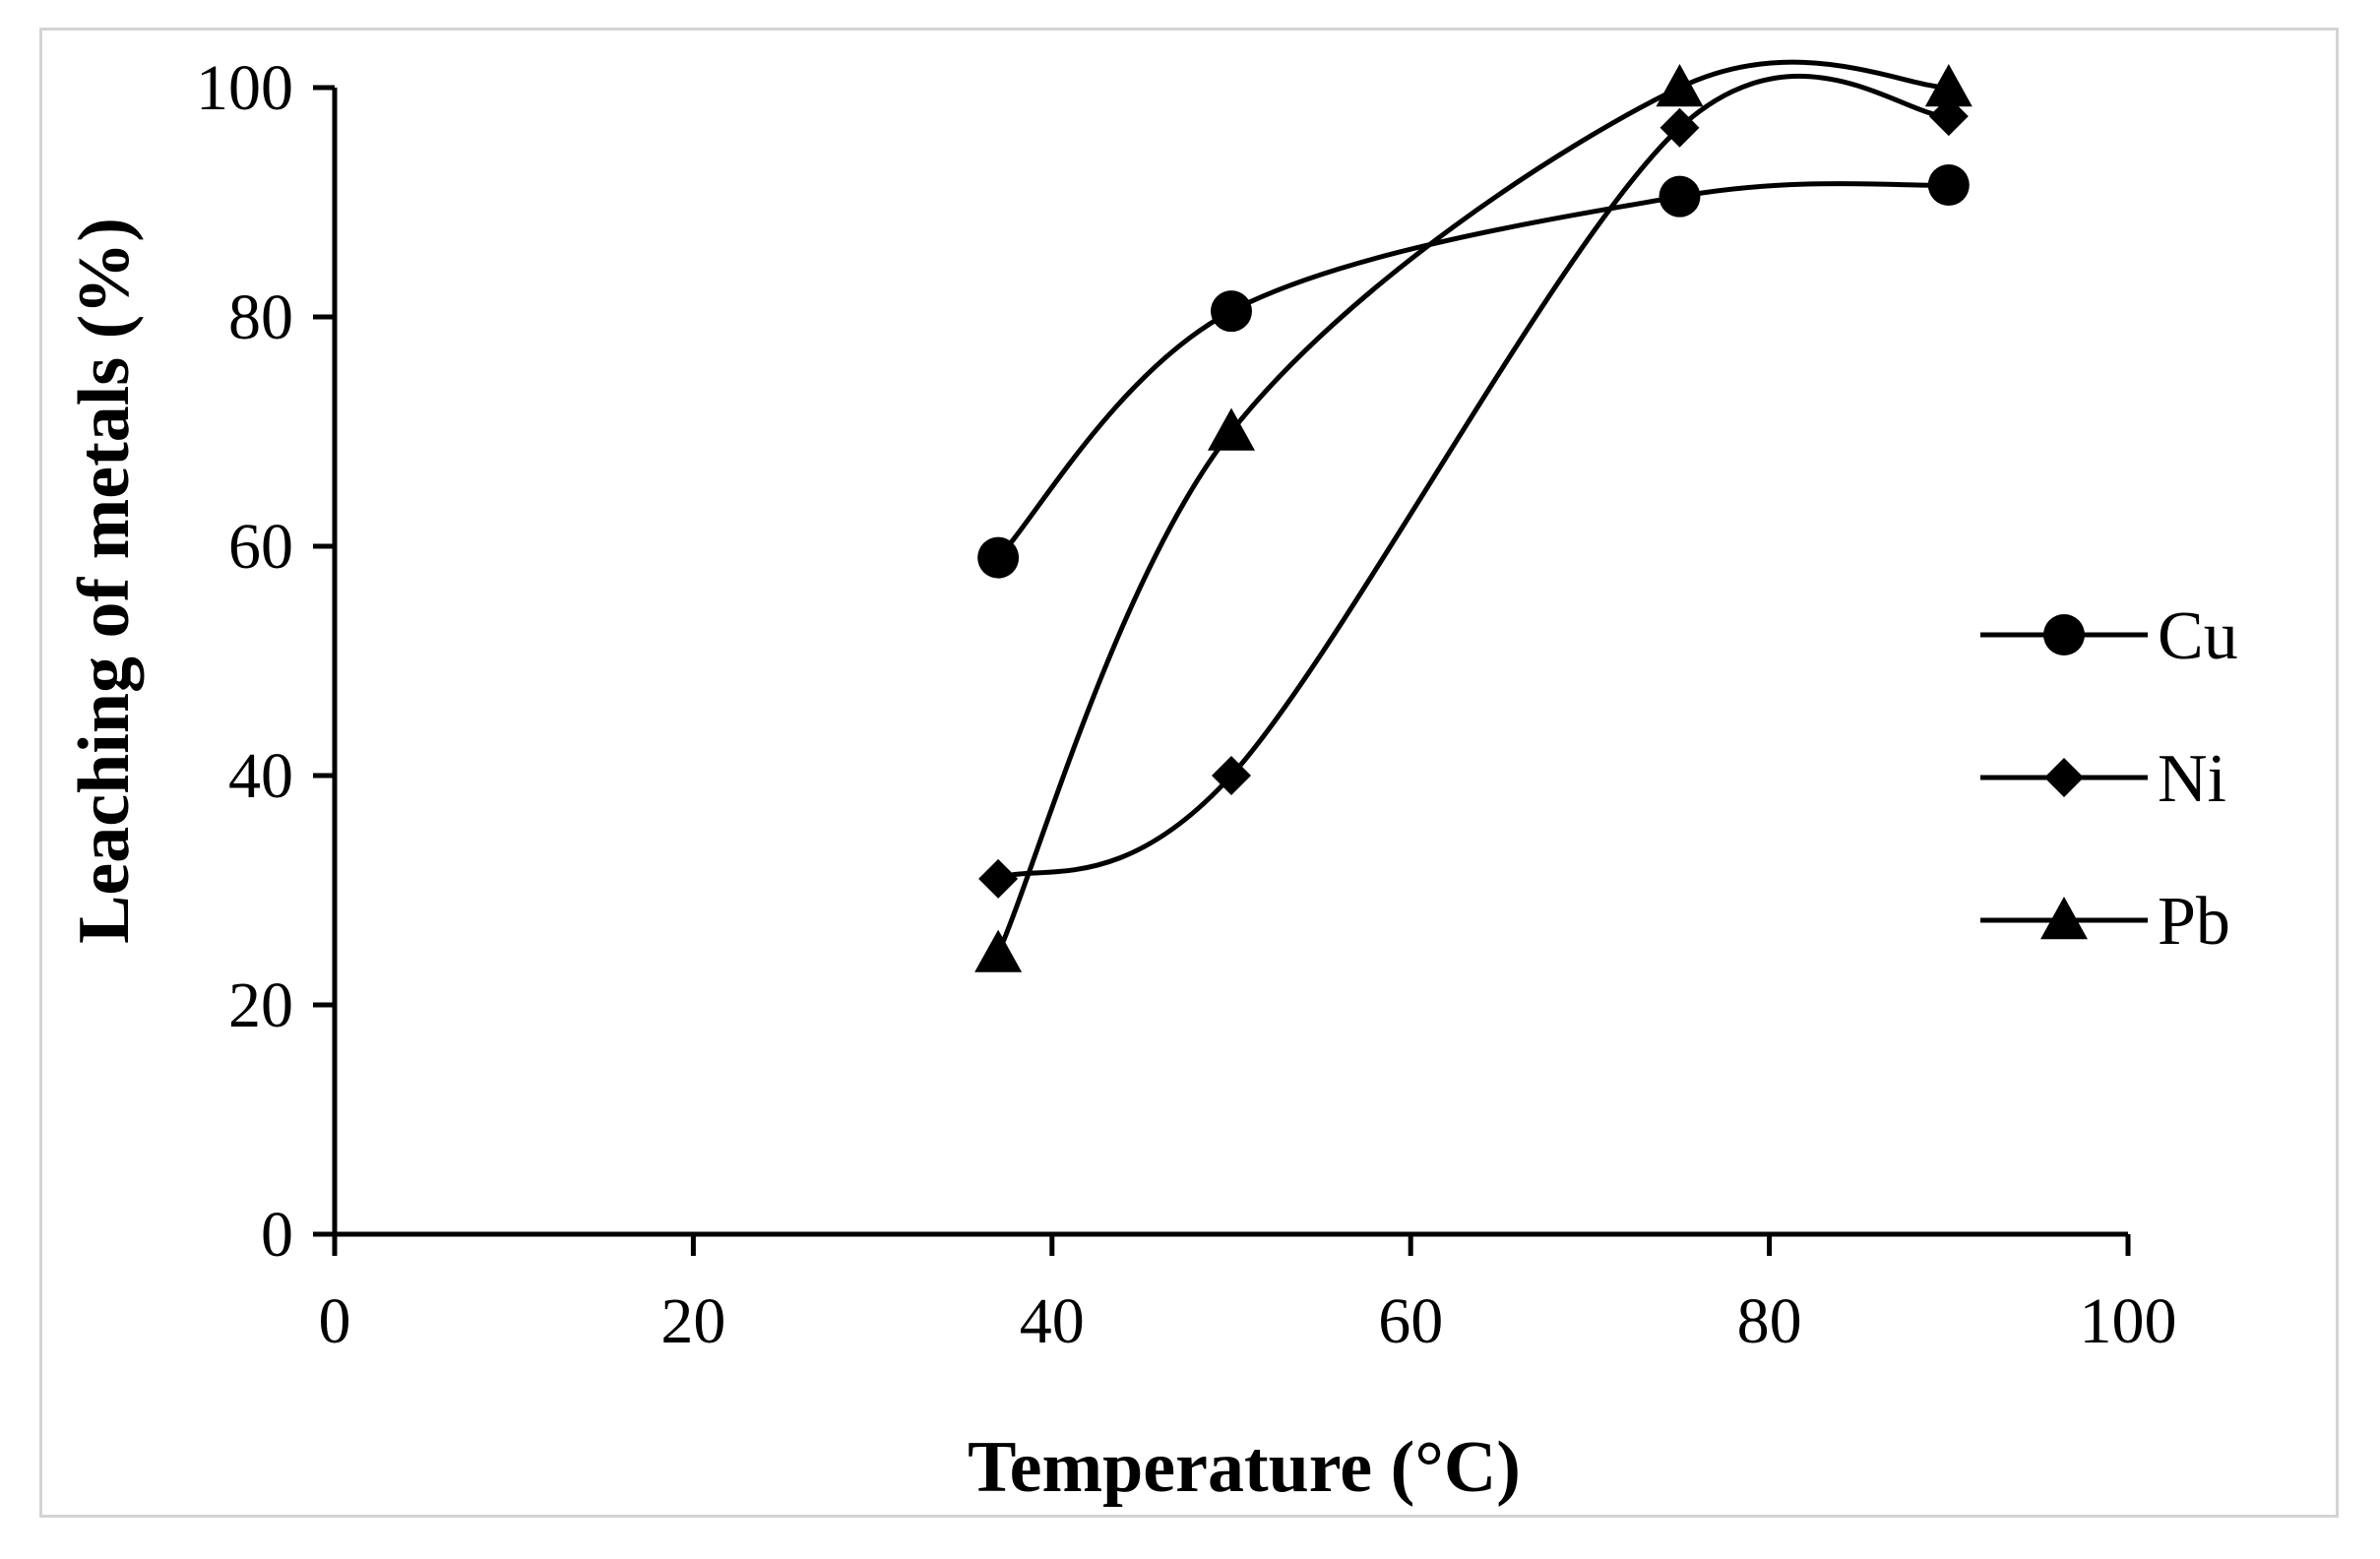 Image resolution: width=2380 pixels, height=1559 pixels. What do you see at coordinates (2064, 635) in the screenshot?
I see `legend-marker-cu` at bounding box center [2064, 635].